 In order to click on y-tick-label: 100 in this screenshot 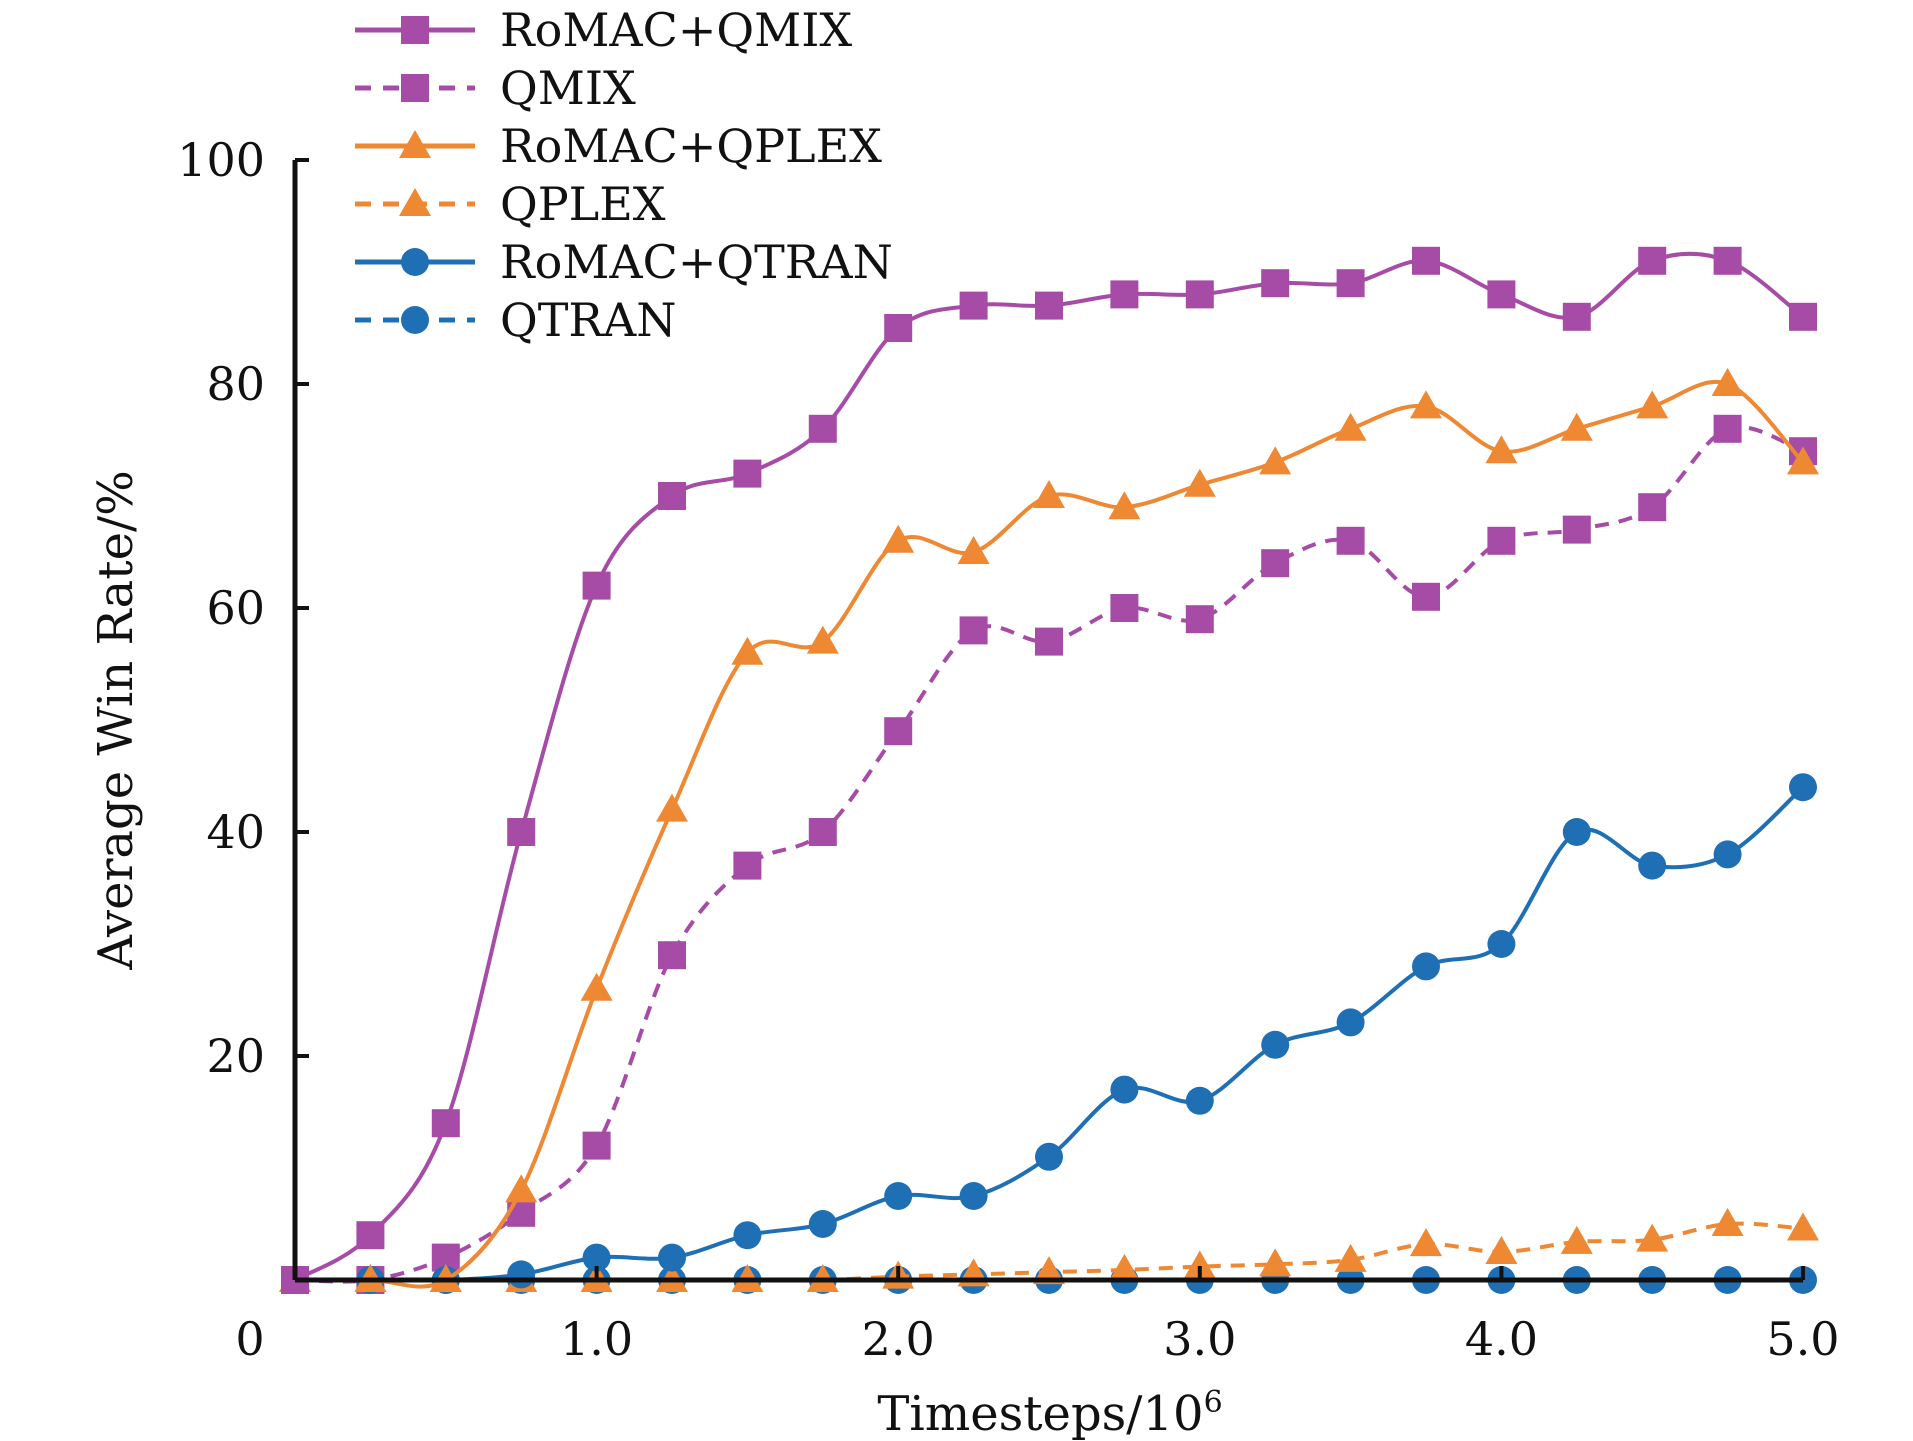, I will do `click(221, 160)`.